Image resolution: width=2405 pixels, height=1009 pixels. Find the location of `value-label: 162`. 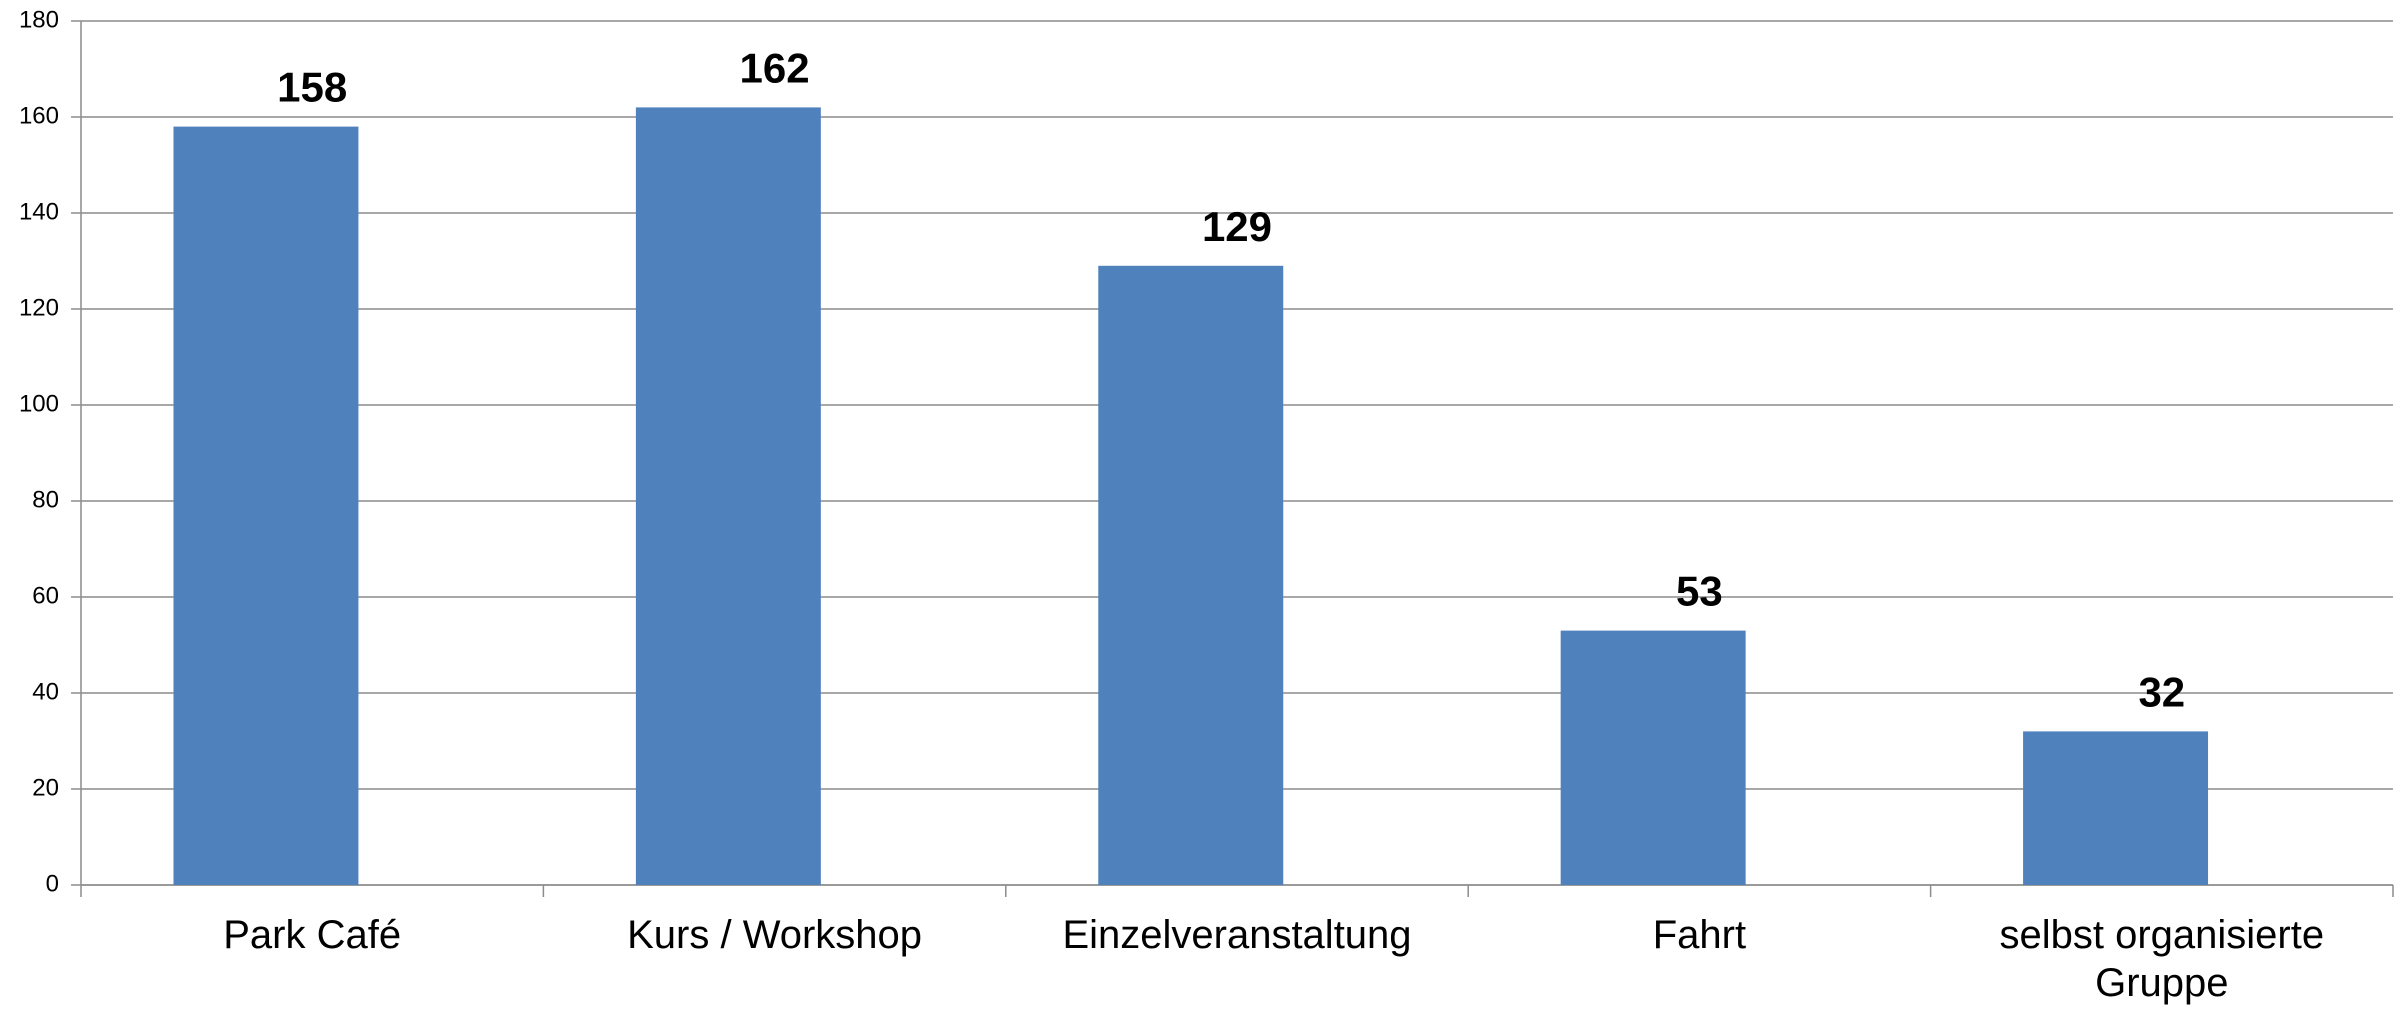

value-label: 162 is located at coordinates (775, 67).